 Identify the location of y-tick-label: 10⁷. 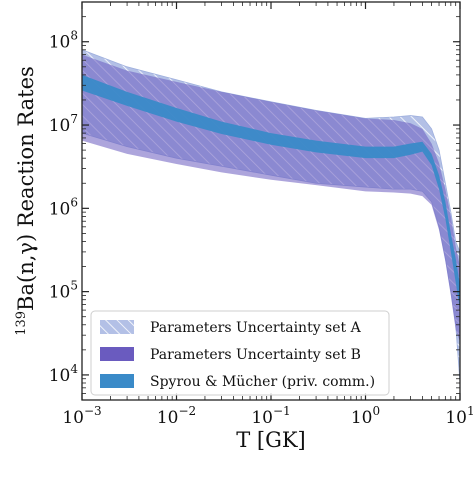
(63, 124).